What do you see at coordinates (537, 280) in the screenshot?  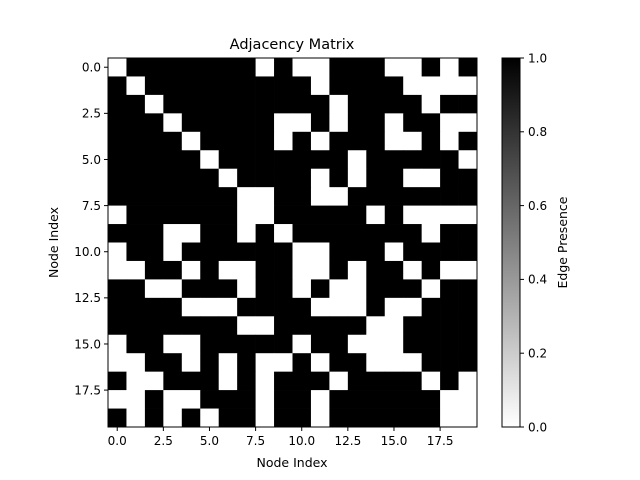 I see `colorbar-tick-label: 0.4` at bounding box center [537, 280].